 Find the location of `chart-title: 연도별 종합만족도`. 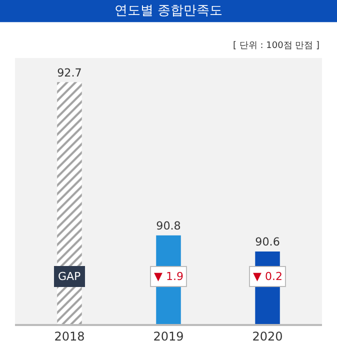

chart-title: 연도별 종합만족도 is located at coordinates (168, 10).